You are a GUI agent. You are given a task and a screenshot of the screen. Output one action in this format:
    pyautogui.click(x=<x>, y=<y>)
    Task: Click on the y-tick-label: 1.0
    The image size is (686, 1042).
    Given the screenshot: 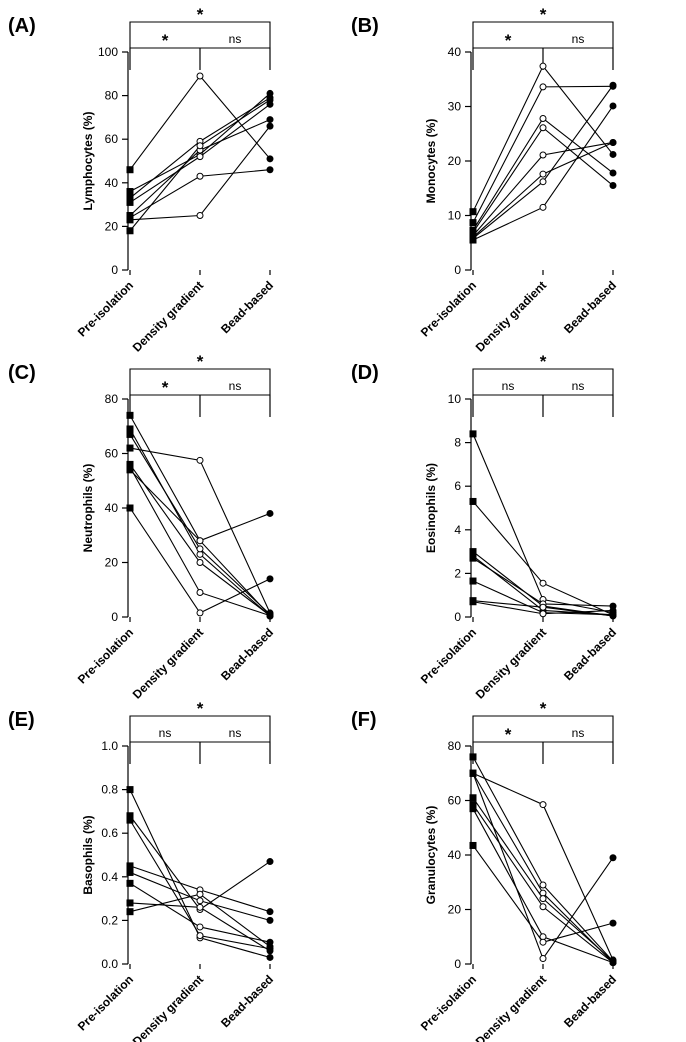 What is the action you would take?
    pyautogui.click(x=109, y=746)
    